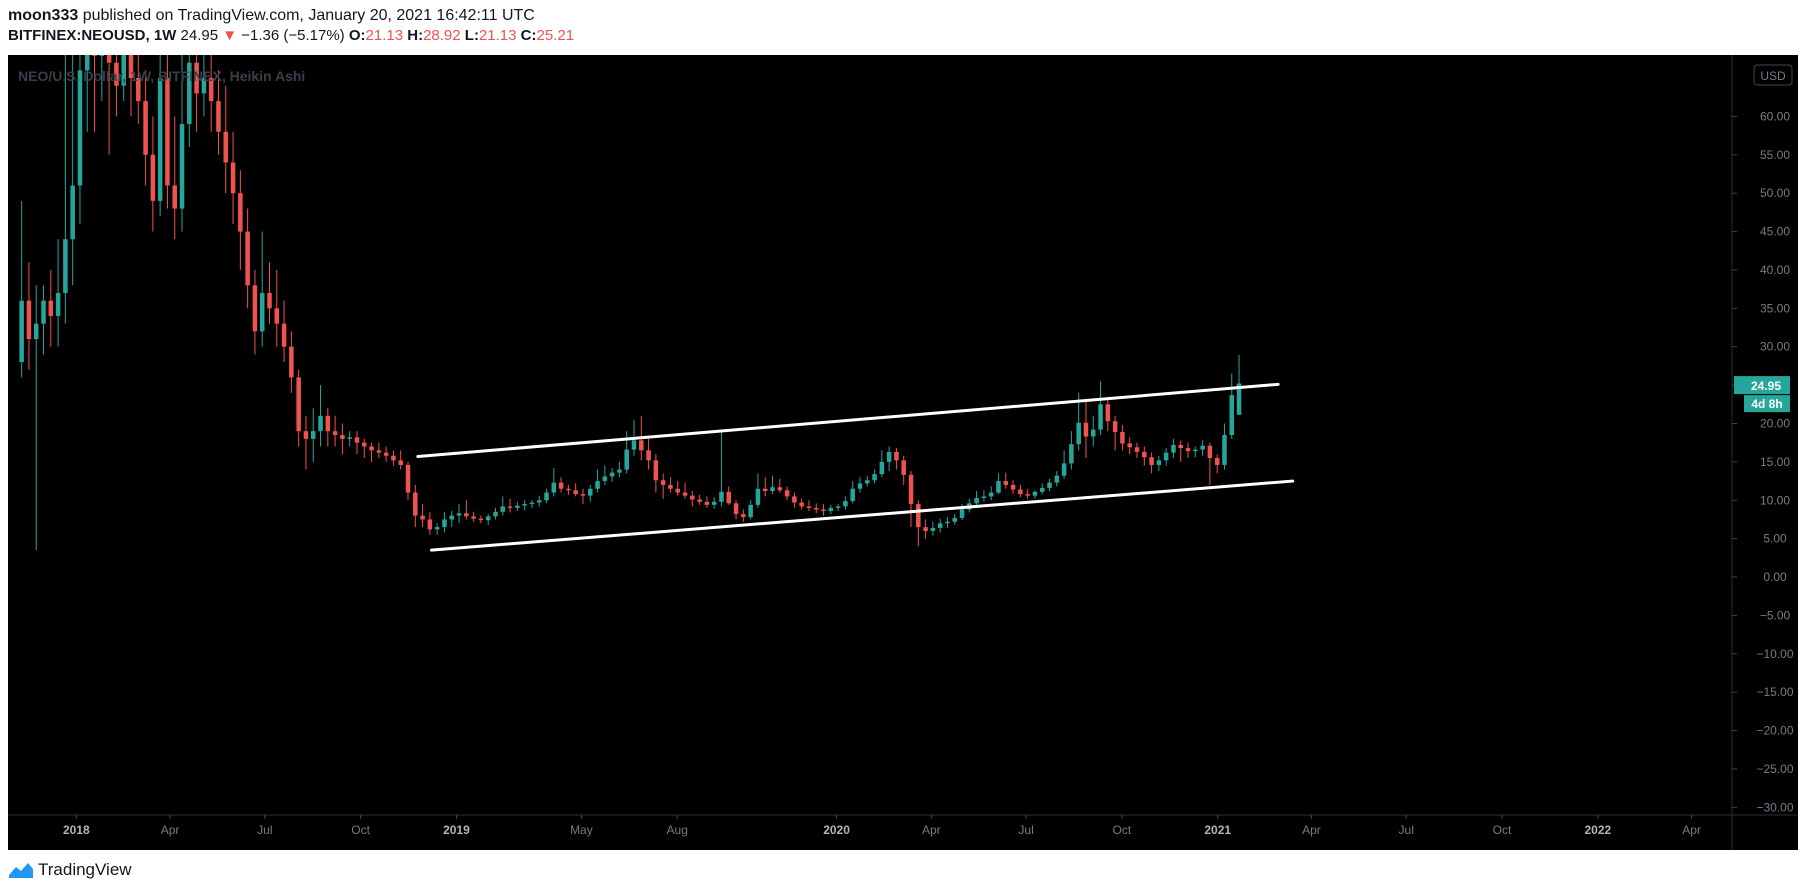  Describe the element at coordinates (43, 15) in the screenshot. I see `author-name: moon333` at that location.